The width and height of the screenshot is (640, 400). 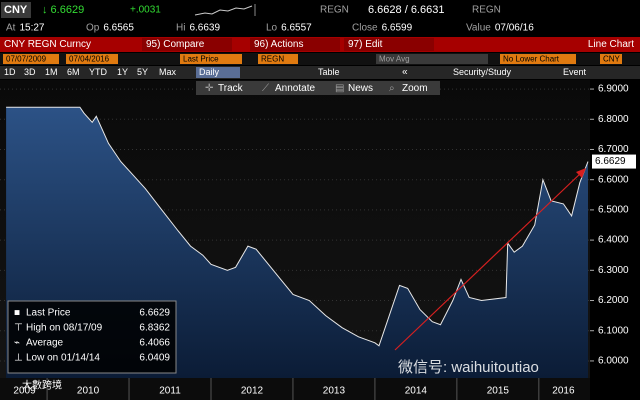 What do you see at coordinates (201, 59) in the screenshot?
I see `input-text: Last Price` at bounding box center [201, 59].